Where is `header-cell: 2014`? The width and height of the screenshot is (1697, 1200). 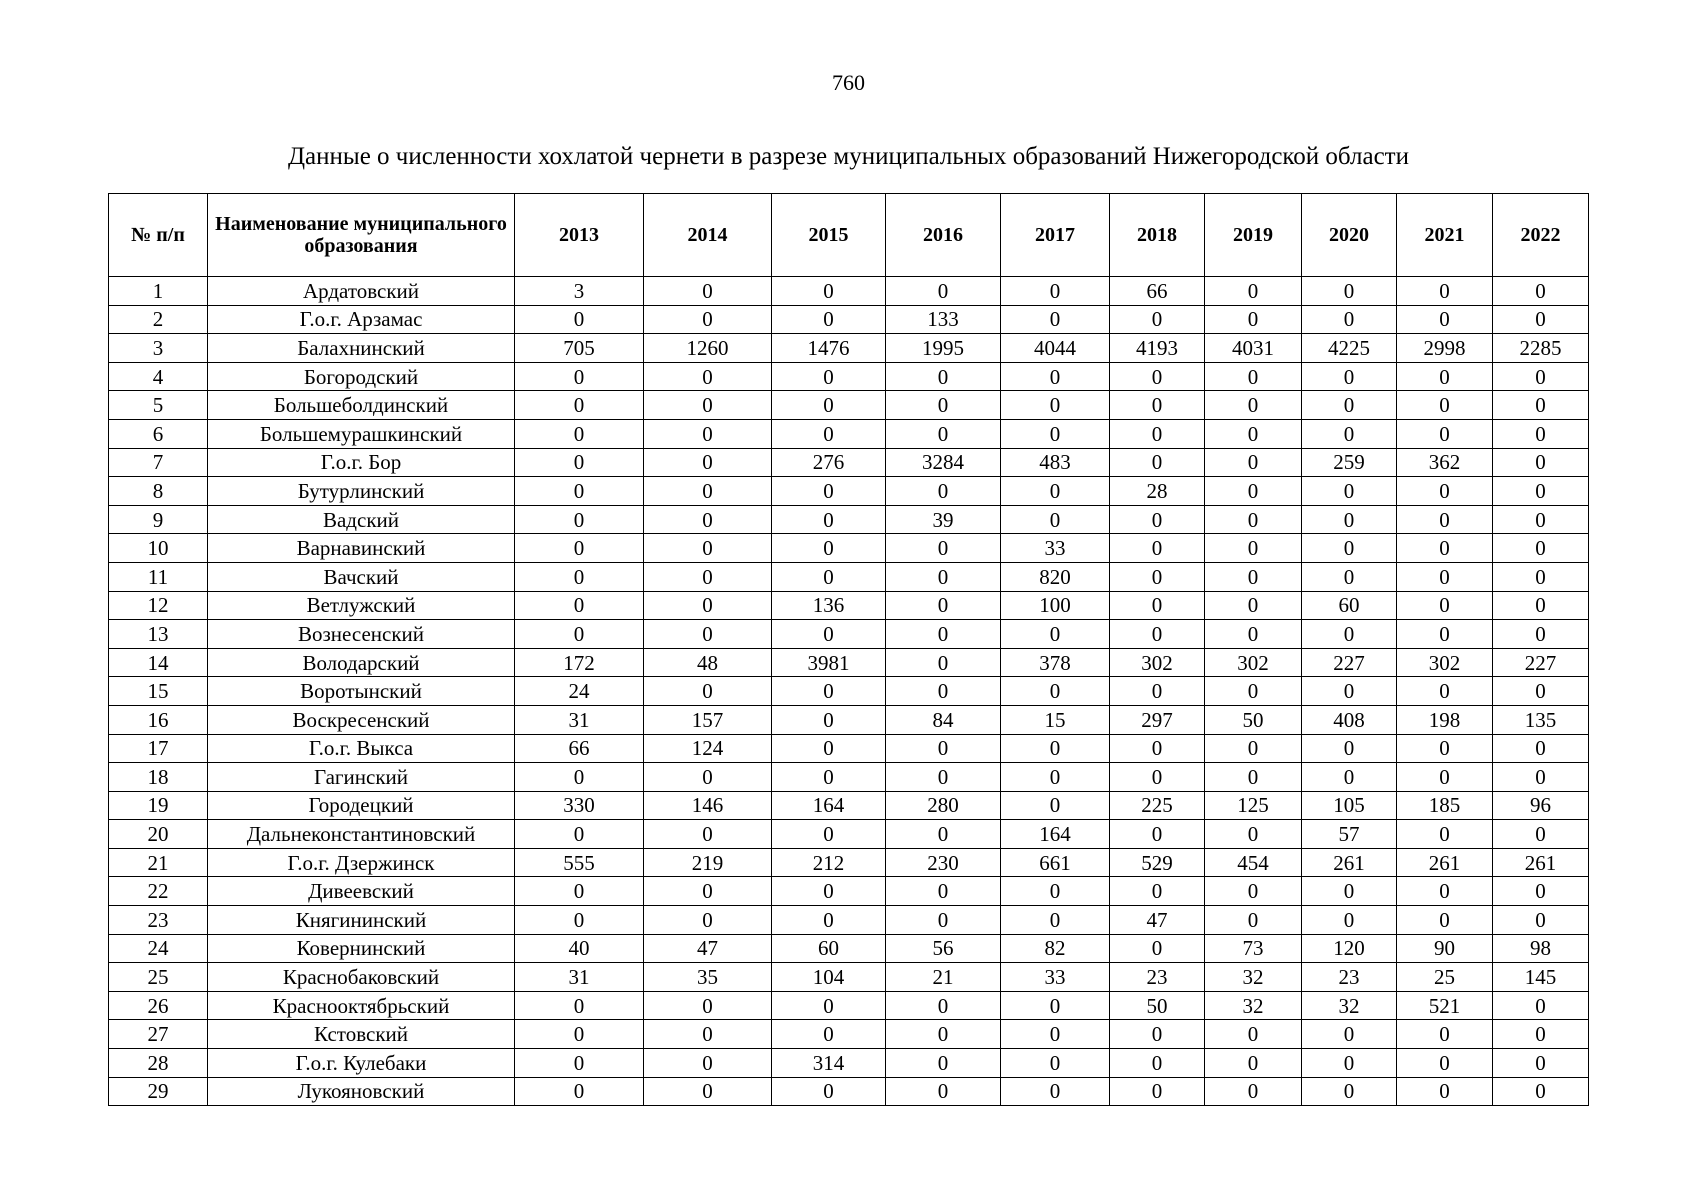
header-cell: 2014 is located at coordinates (707, 235).